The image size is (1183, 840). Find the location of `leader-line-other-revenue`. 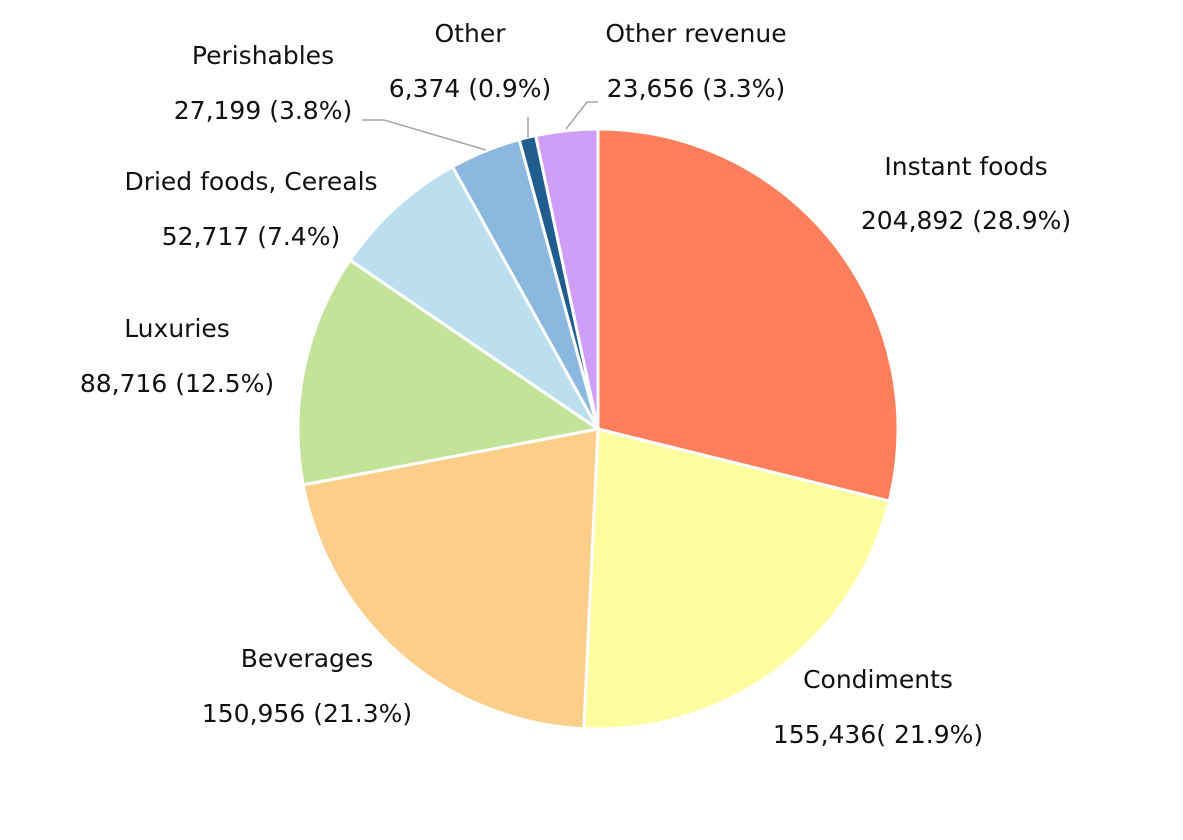

leader-line-other-revenue is located at coordinates (581, 115).